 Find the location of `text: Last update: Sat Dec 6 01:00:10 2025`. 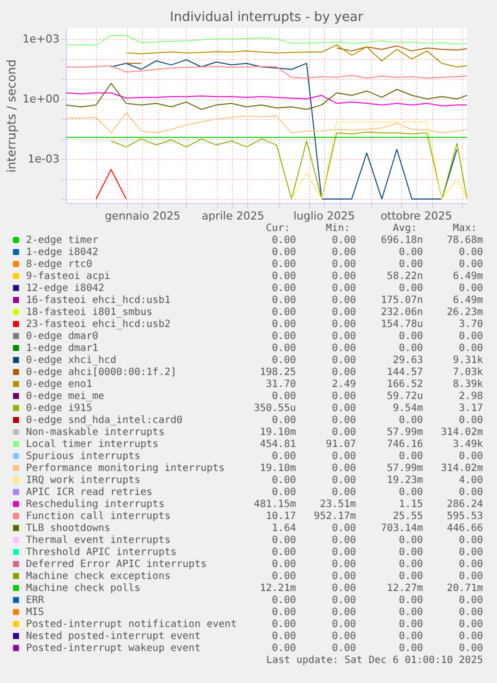

text: Last update: Sat Dec 6 01:00:10 2025 is located at coordinates (374, 660).